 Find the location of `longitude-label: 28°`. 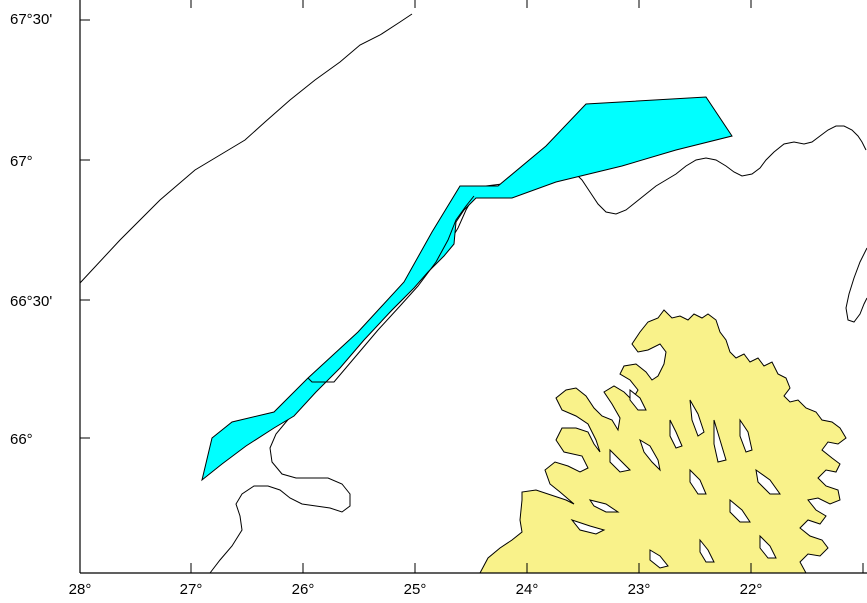

longitude-label: 28° is located at coordinates (80, 589).